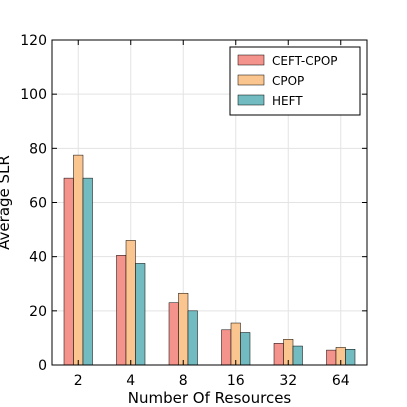  I want to click on y-tick-label: 60, so click(38, 204).